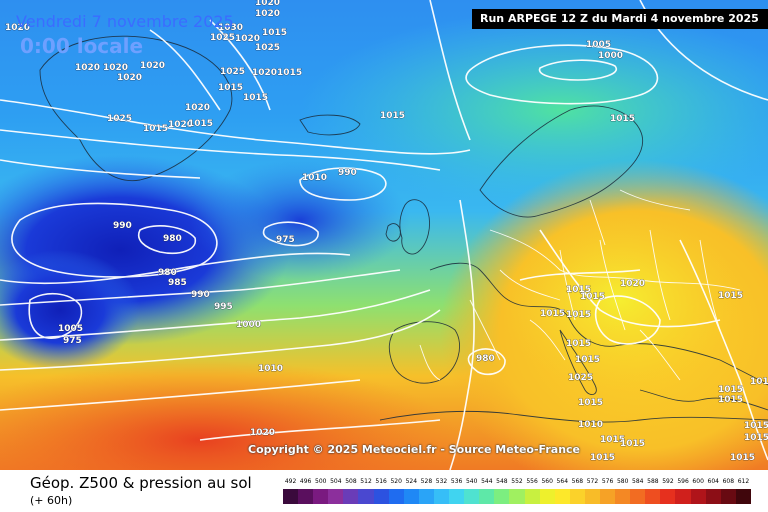 Image resolution: width=768 pixels, height=512 pixels. Describe the element at coordinates (321, 481) in the screenshot. I see `legend-label: 500` at that location.